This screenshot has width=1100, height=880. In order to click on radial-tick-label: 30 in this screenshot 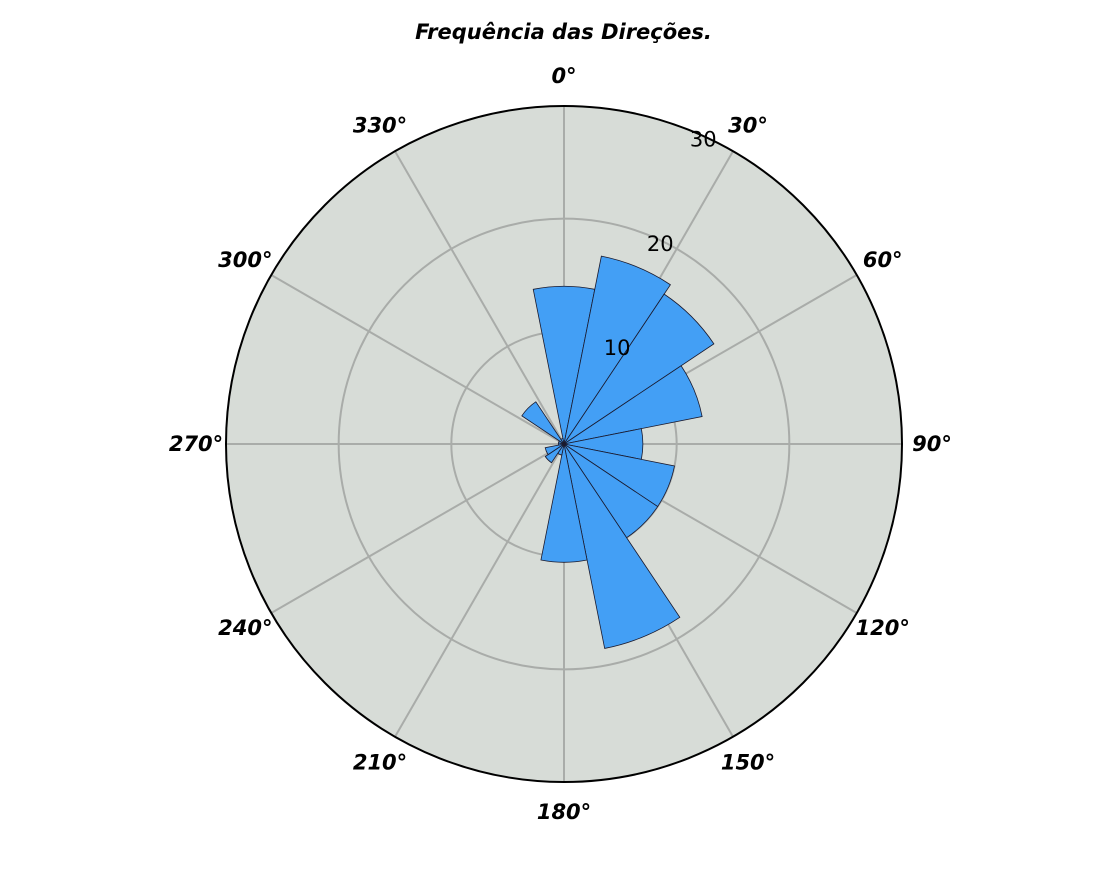, I will do `click(703, 140)`.